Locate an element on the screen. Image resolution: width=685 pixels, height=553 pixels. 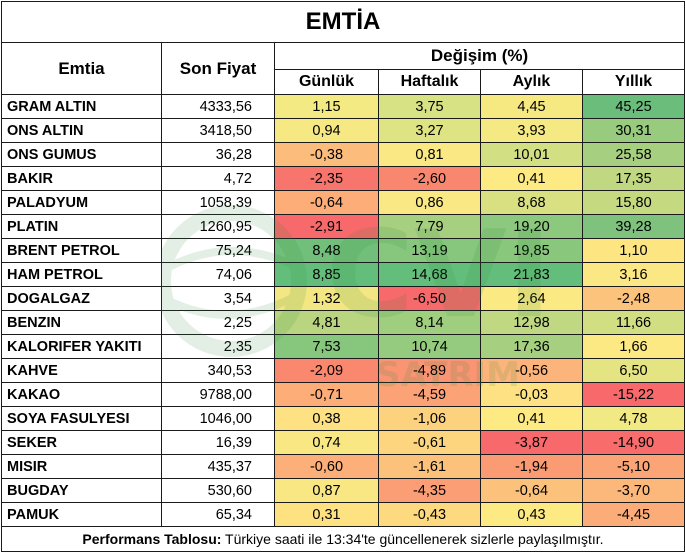
monthly-change-cell: -0,64 is located at coordinates (531, 490).